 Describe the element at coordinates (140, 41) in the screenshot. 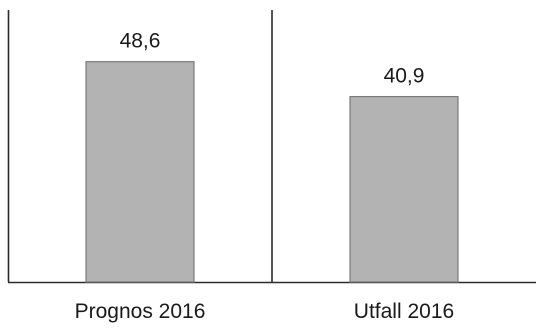

I see `data-label-1: 48,6` at that location.